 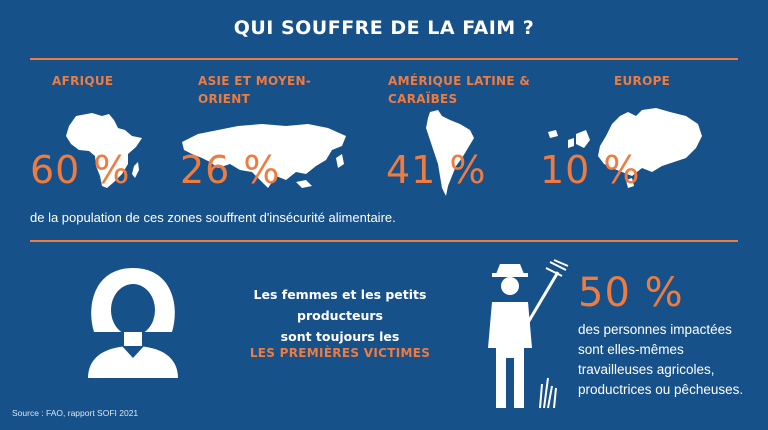 What do you see at coordinates (384, 28) in the screenshot?
I see `page-title: QUI SOUFFRE DE LA FAIM ?` at bounding box center [384, 28].